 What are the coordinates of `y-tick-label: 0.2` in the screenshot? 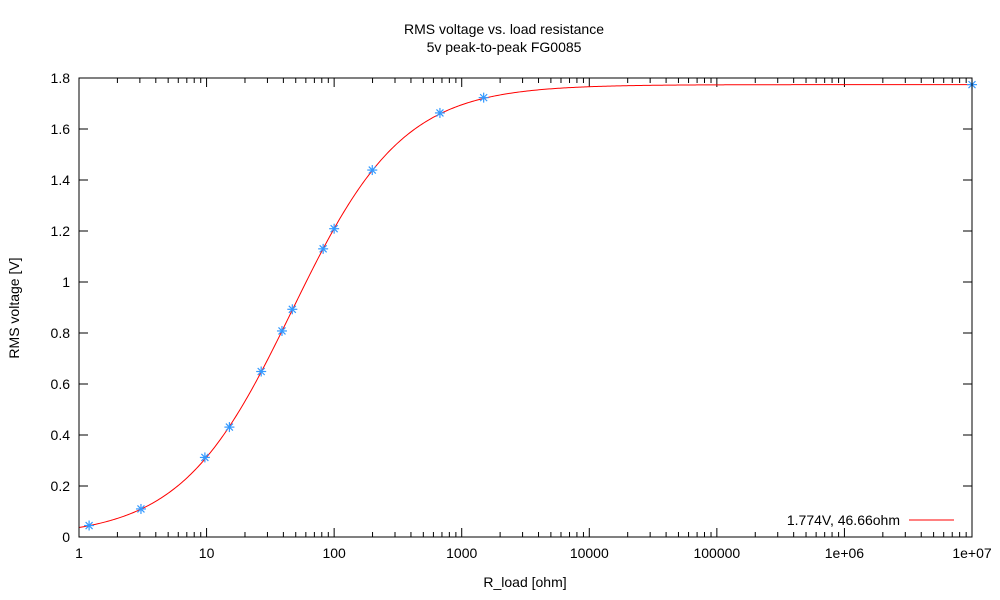 It's located at (61, 486).